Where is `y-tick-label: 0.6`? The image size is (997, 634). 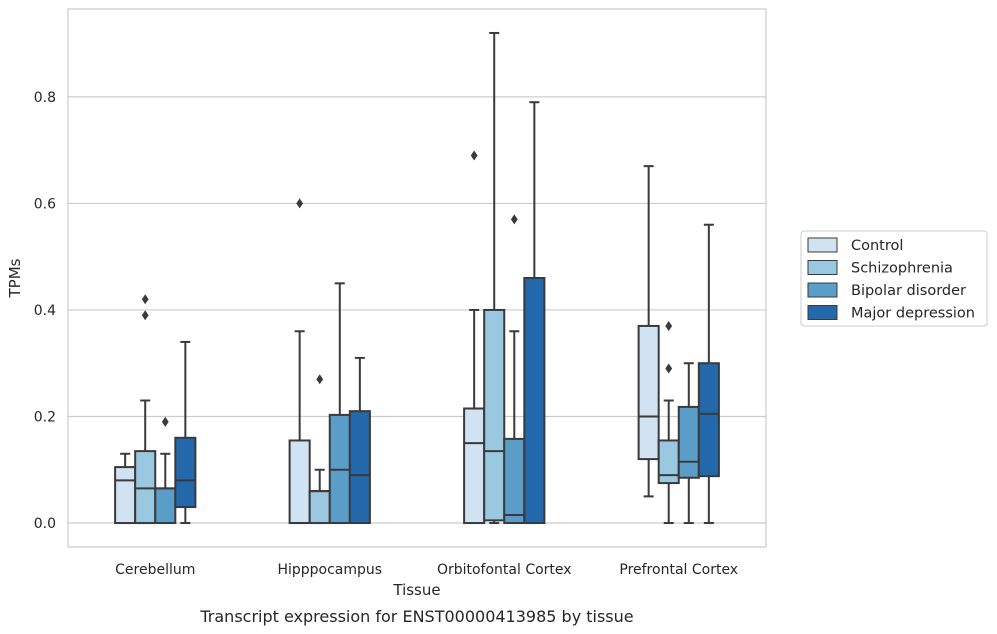 y-tick-label: 0.6 is located at coordinates (45, 204).